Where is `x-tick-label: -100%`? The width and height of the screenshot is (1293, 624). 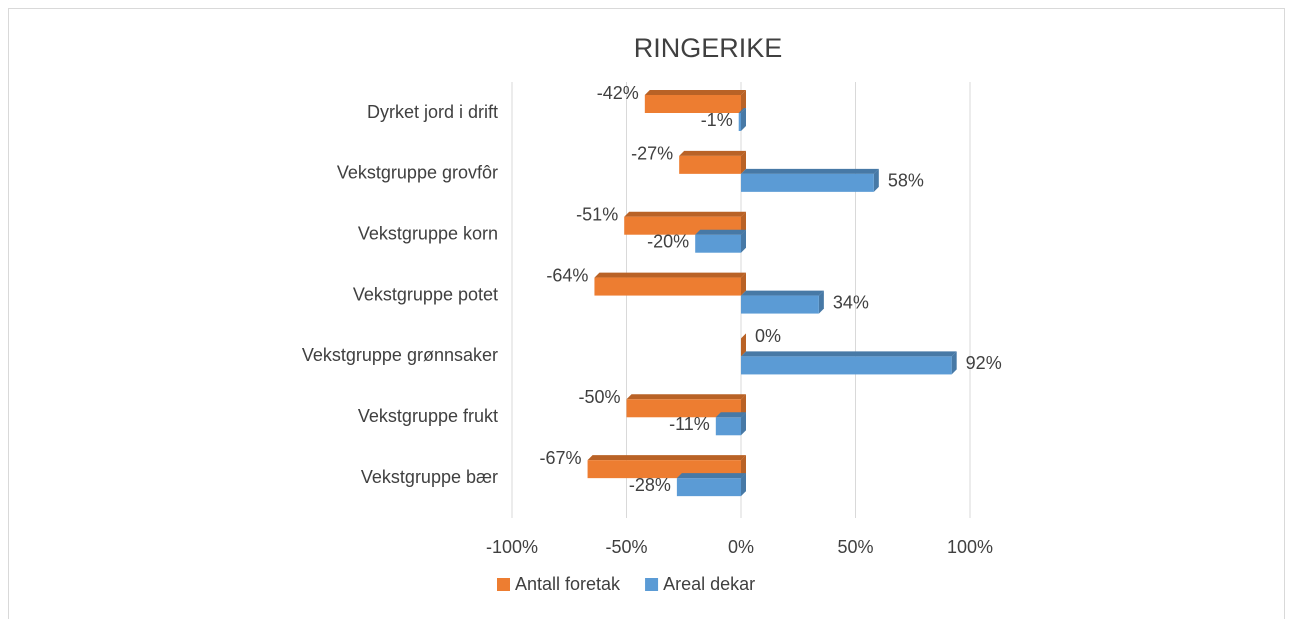
x-tick-label: -100% is located at coordinates (512, 547).